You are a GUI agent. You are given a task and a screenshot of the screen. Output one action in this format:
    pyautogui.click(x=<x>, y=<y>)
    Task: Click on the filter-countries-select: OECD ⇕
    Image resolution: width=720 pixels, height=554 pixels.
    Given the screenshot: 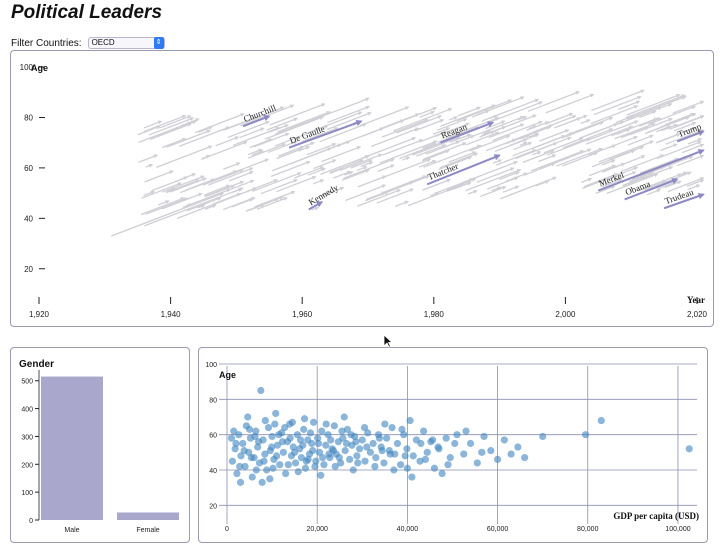 What is the action you would take?
    pyautogui.click(x=126, y=43)
    